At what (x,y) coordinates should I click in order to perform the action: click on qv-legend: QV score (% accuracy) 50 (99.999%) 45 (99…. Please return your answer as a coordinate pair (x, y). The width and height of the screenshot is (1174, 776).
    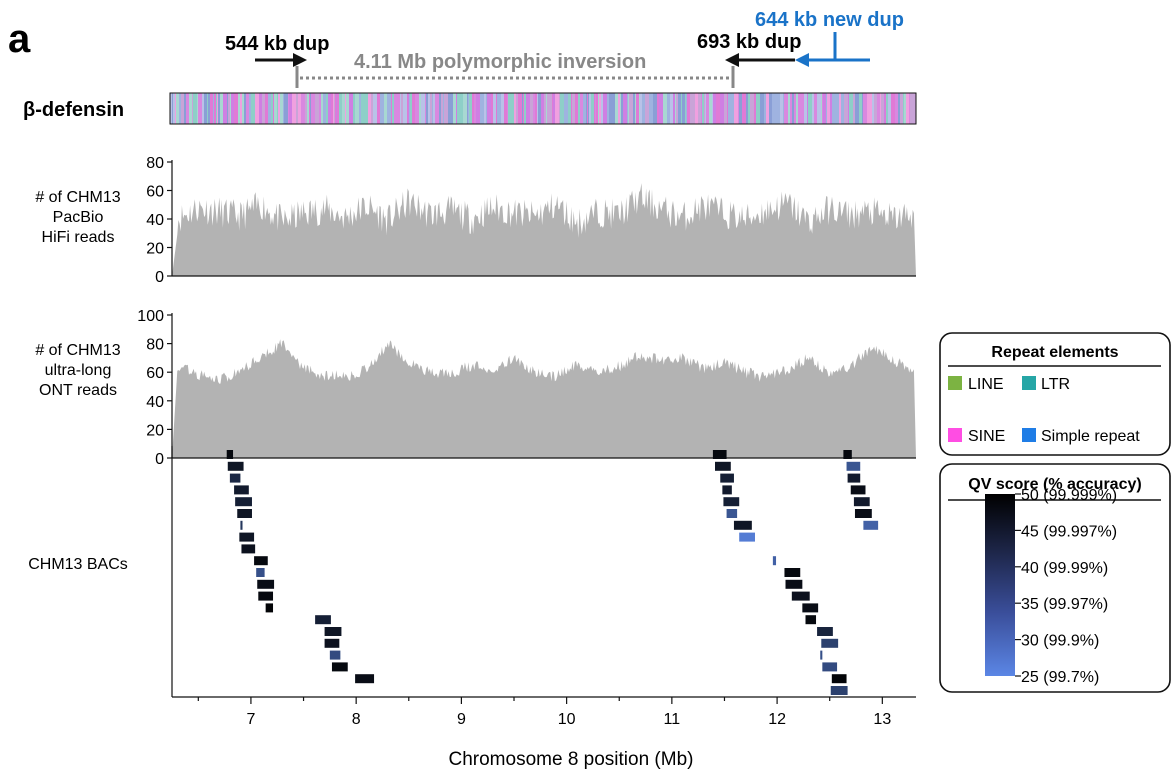
    Looking at the image, I should click on (1055, 578).